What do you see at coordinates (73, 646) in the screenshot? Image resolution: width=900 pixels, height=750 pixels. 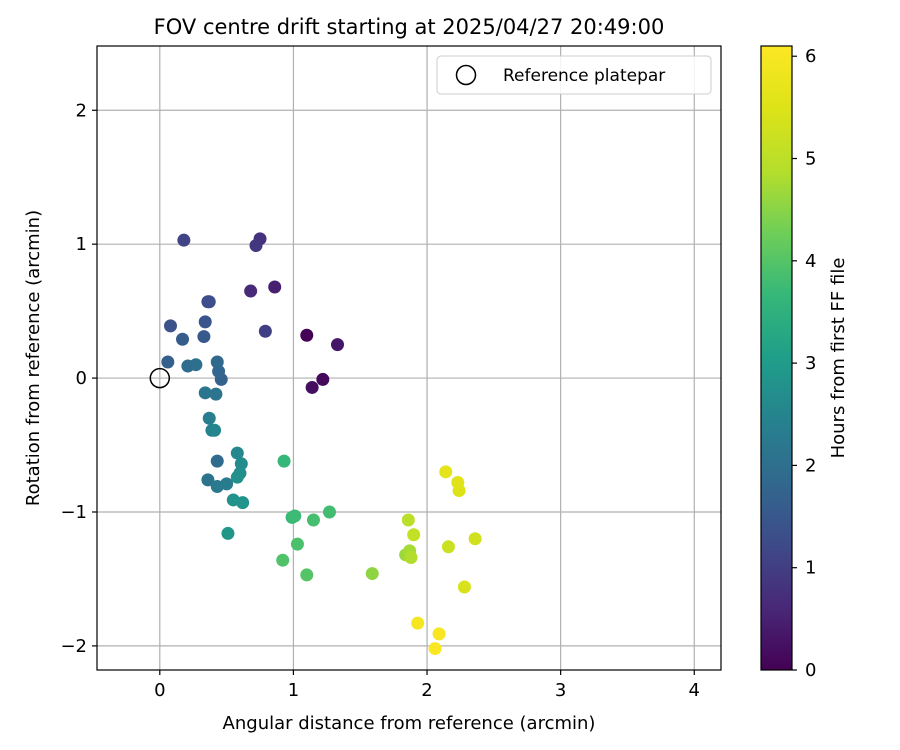 I see `y-tick-label: −2` at bounding box center [73, 646].